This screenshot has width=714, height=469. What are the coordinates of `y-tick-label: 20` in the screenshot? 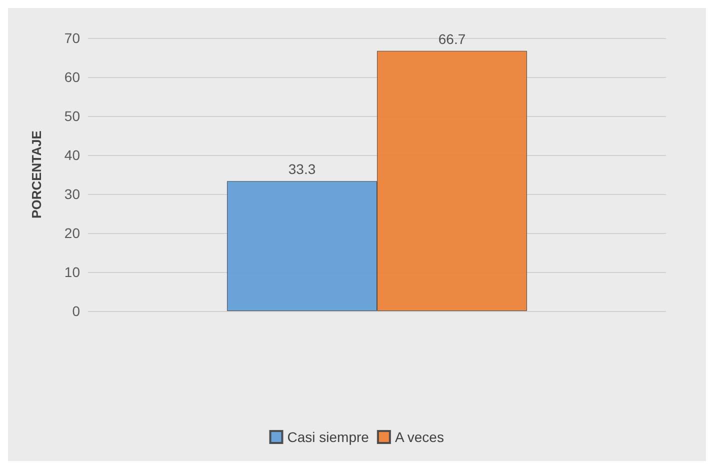 It's located at (72, 233).